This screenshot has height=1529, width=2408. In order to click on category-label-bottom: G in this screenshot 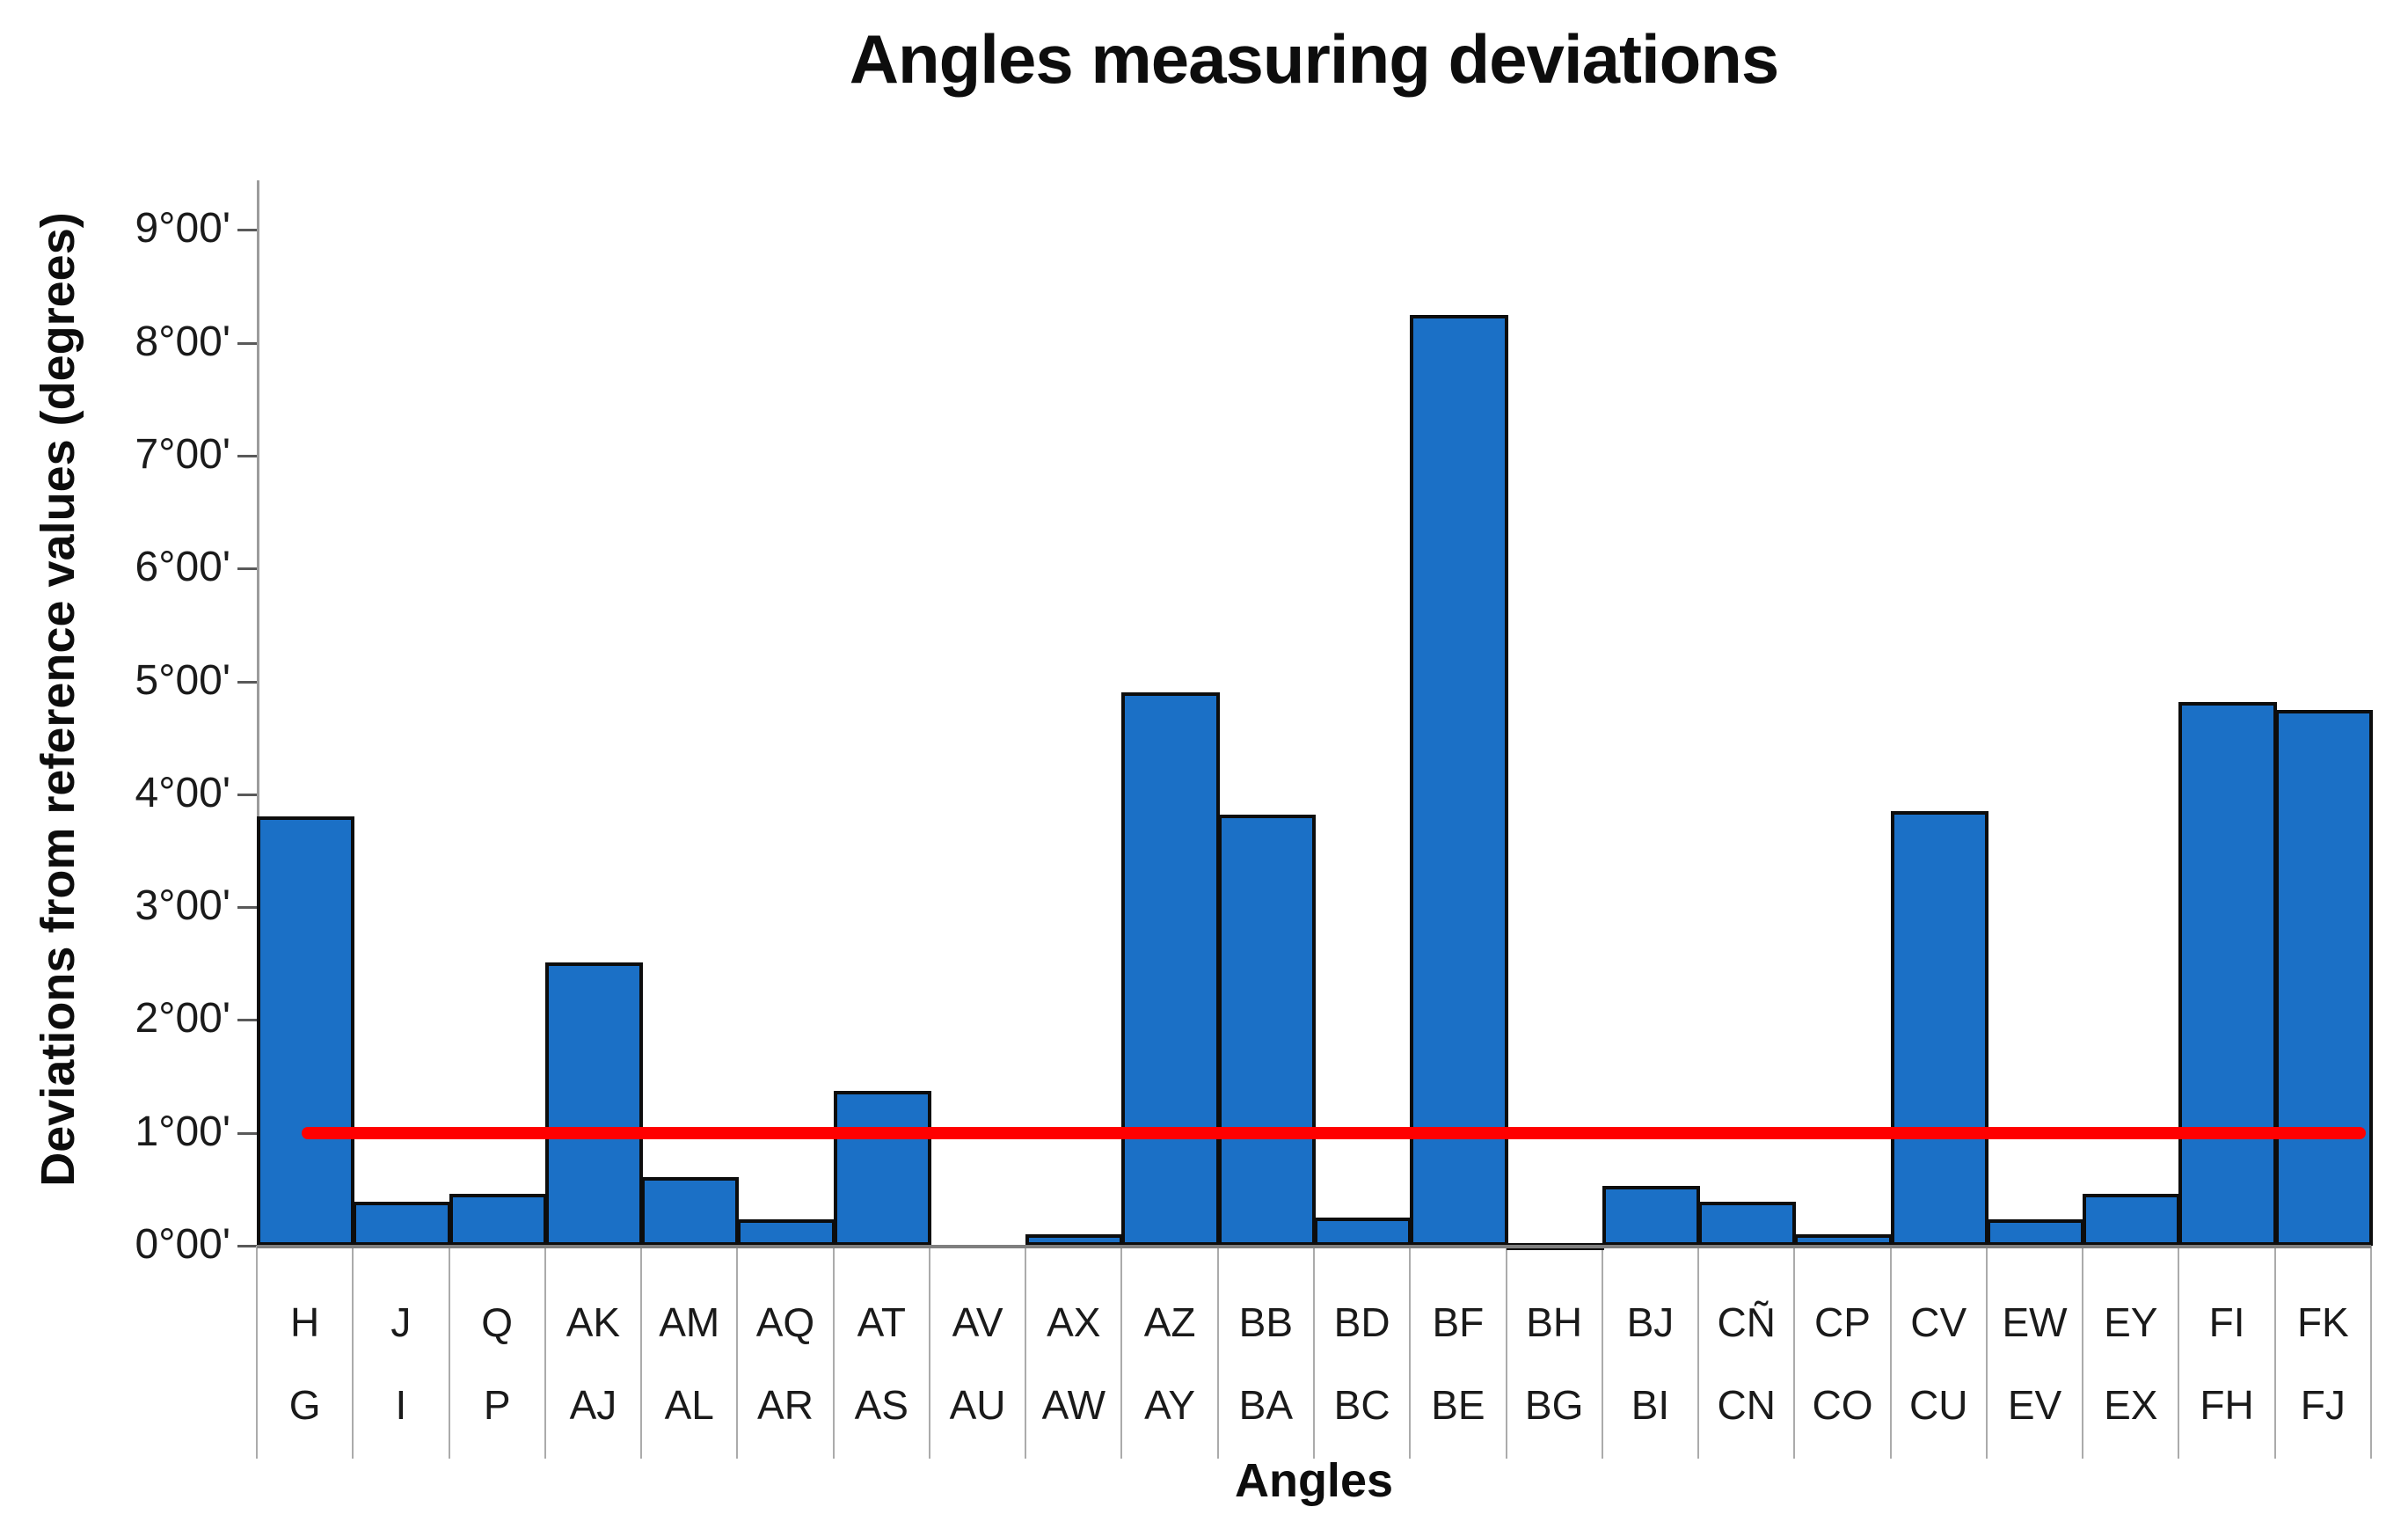, I will do `click(304, 1405)`.